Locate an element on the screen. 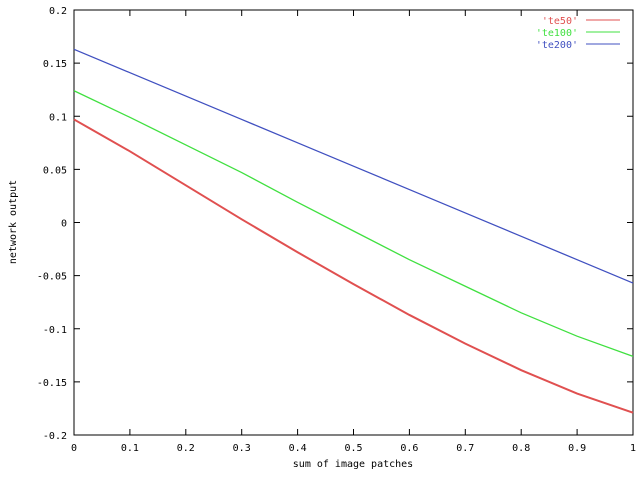  y-tick-label: 0.2 is located at coordinates (58, 11).